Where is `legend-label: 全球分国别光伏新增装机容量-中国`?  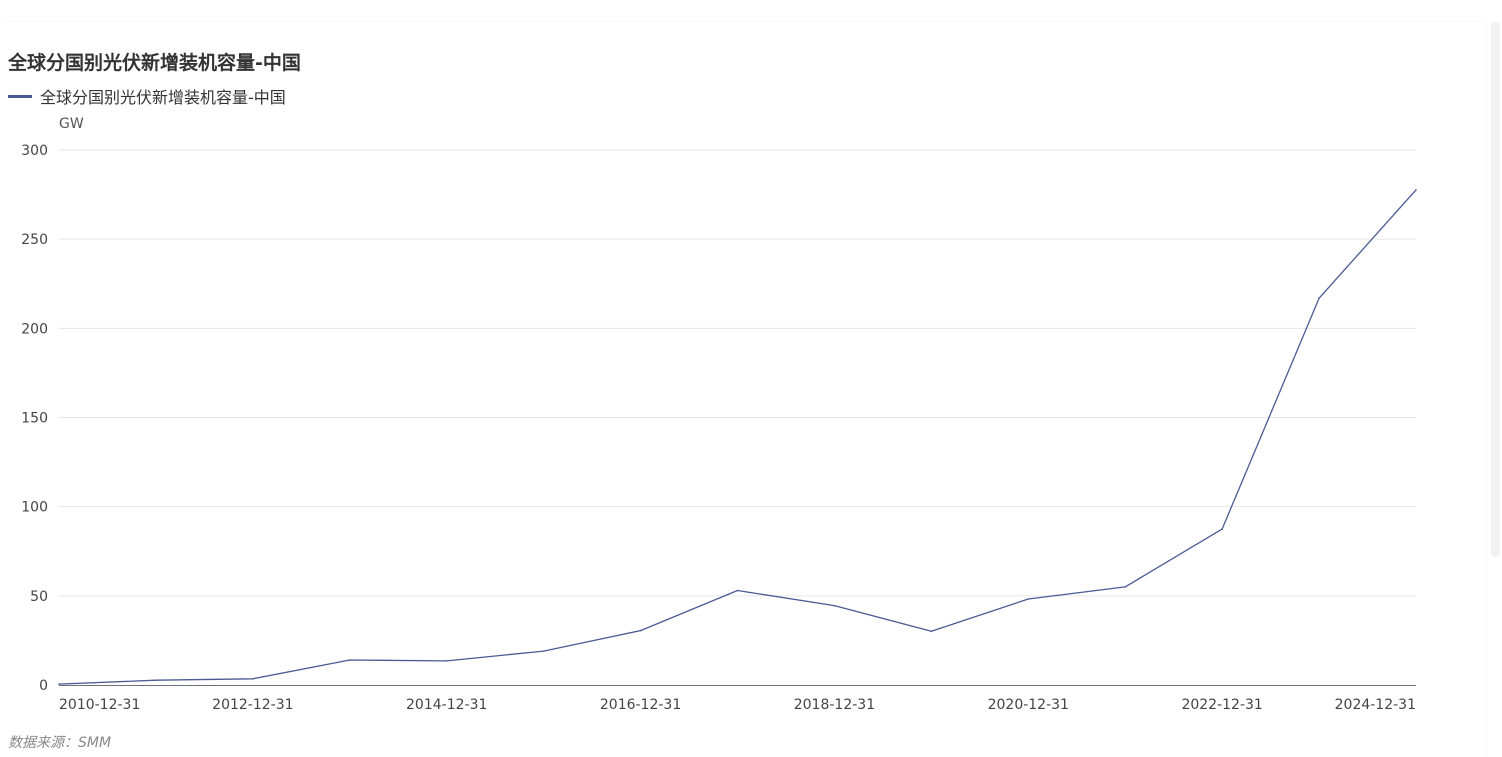 legend-label: 全球分国别光伏新增装机容量-中国 is located at coordinates (163, 97).